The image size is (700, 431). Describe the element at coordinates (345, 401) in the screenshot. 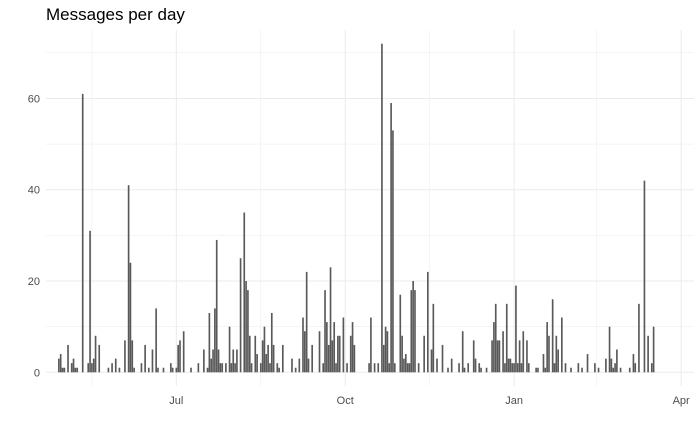

I see `x-tick-label: Oct` at that location.